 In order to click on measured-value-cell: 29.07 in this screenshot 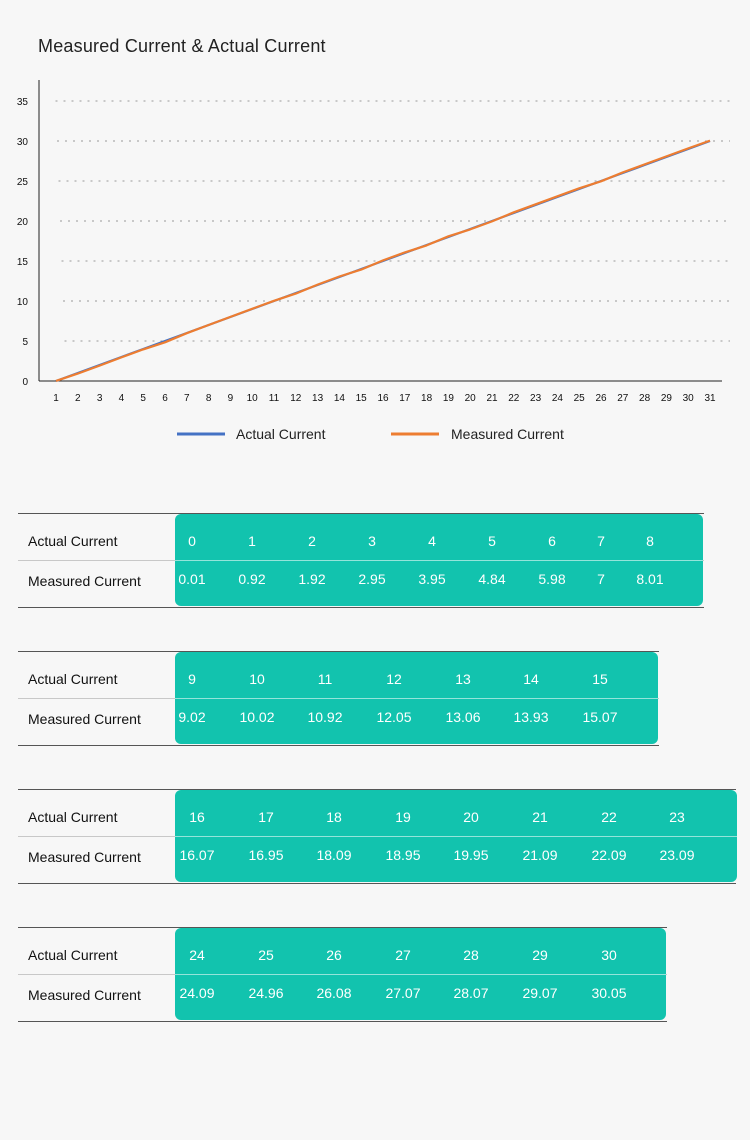, I will do `click(540, 993)`.